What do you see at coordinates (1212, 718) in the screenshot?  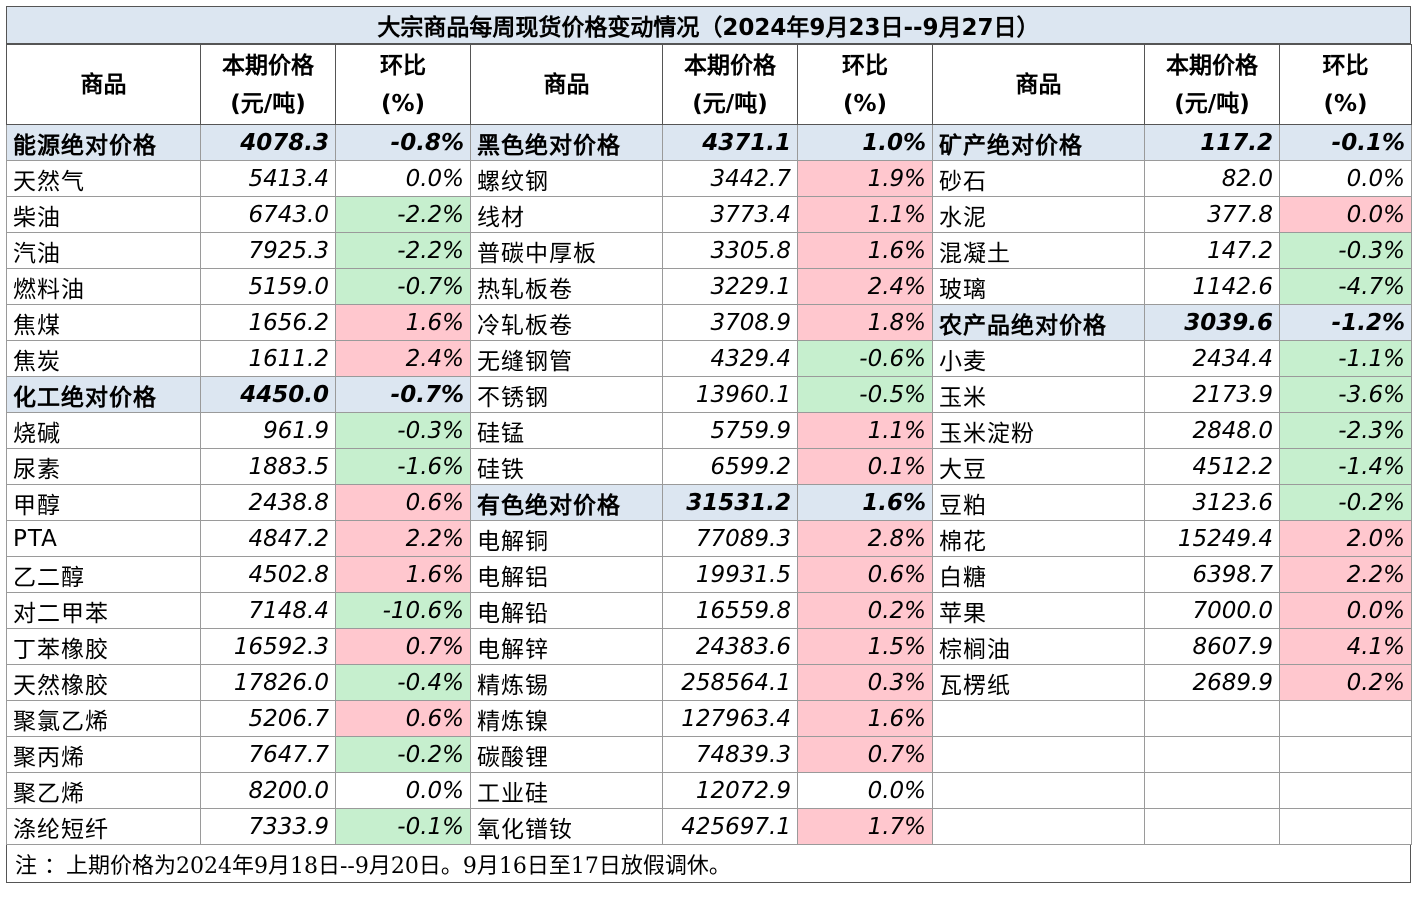 I see `price-cell` at bounding box center [1212, 718].